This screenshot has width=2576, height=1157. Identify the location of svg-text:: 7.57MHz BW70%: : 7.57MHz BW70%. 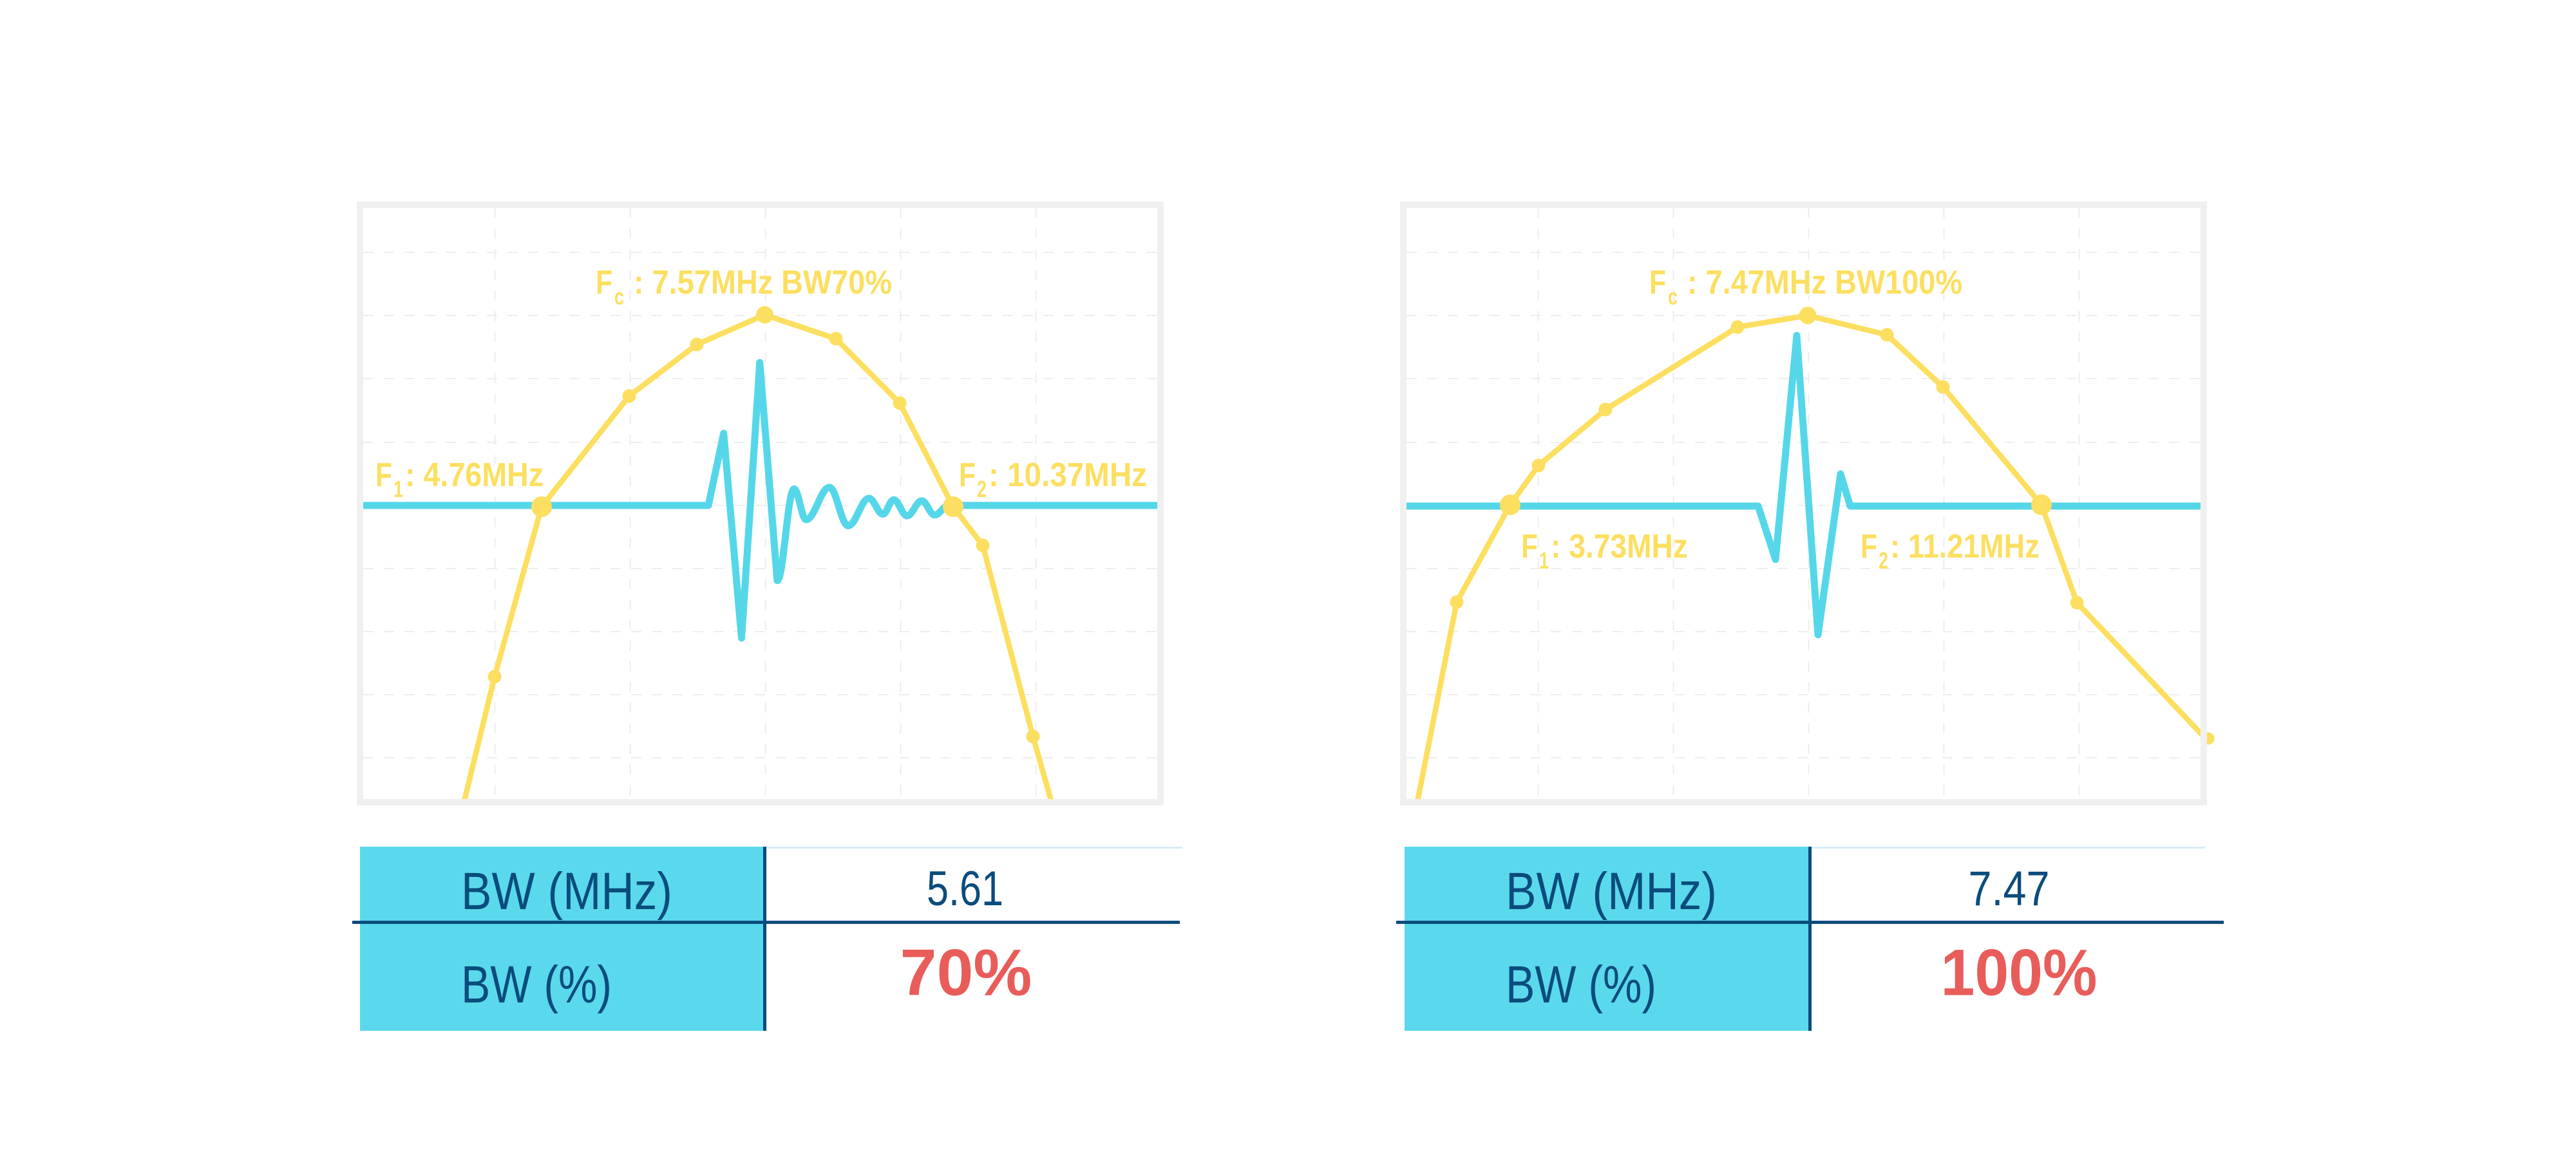
(763, 282).